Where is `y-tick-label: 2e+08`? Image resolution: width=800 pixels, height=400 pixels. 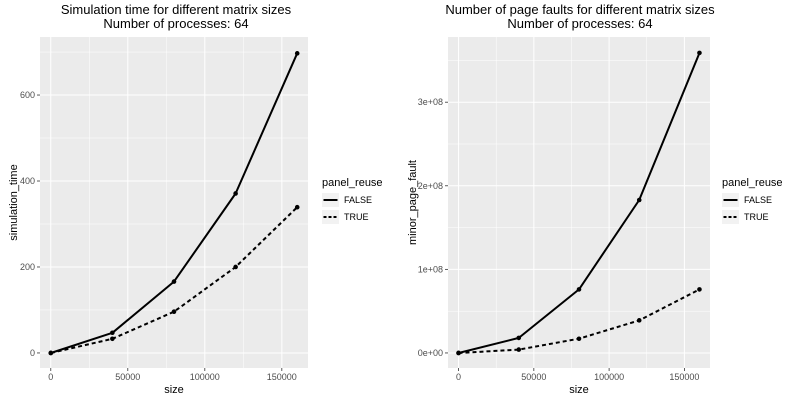
y-tick-label: 2e+08 is located at coordinates (430, 186).